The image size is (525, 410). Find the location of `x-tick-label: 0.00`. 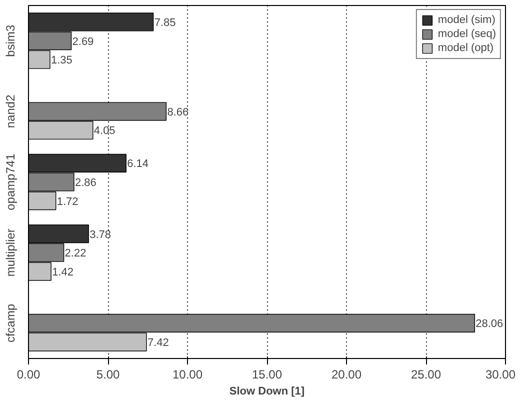

x-tick-label: 0.00 is located at coordinates (28, 375).